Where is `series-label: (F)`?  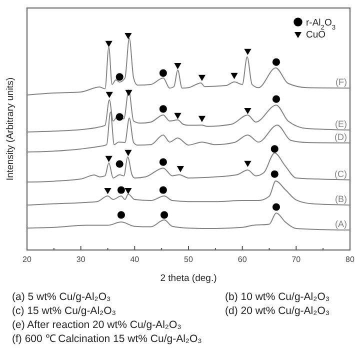 series-label: (F) is located at coordinates (341, 82).